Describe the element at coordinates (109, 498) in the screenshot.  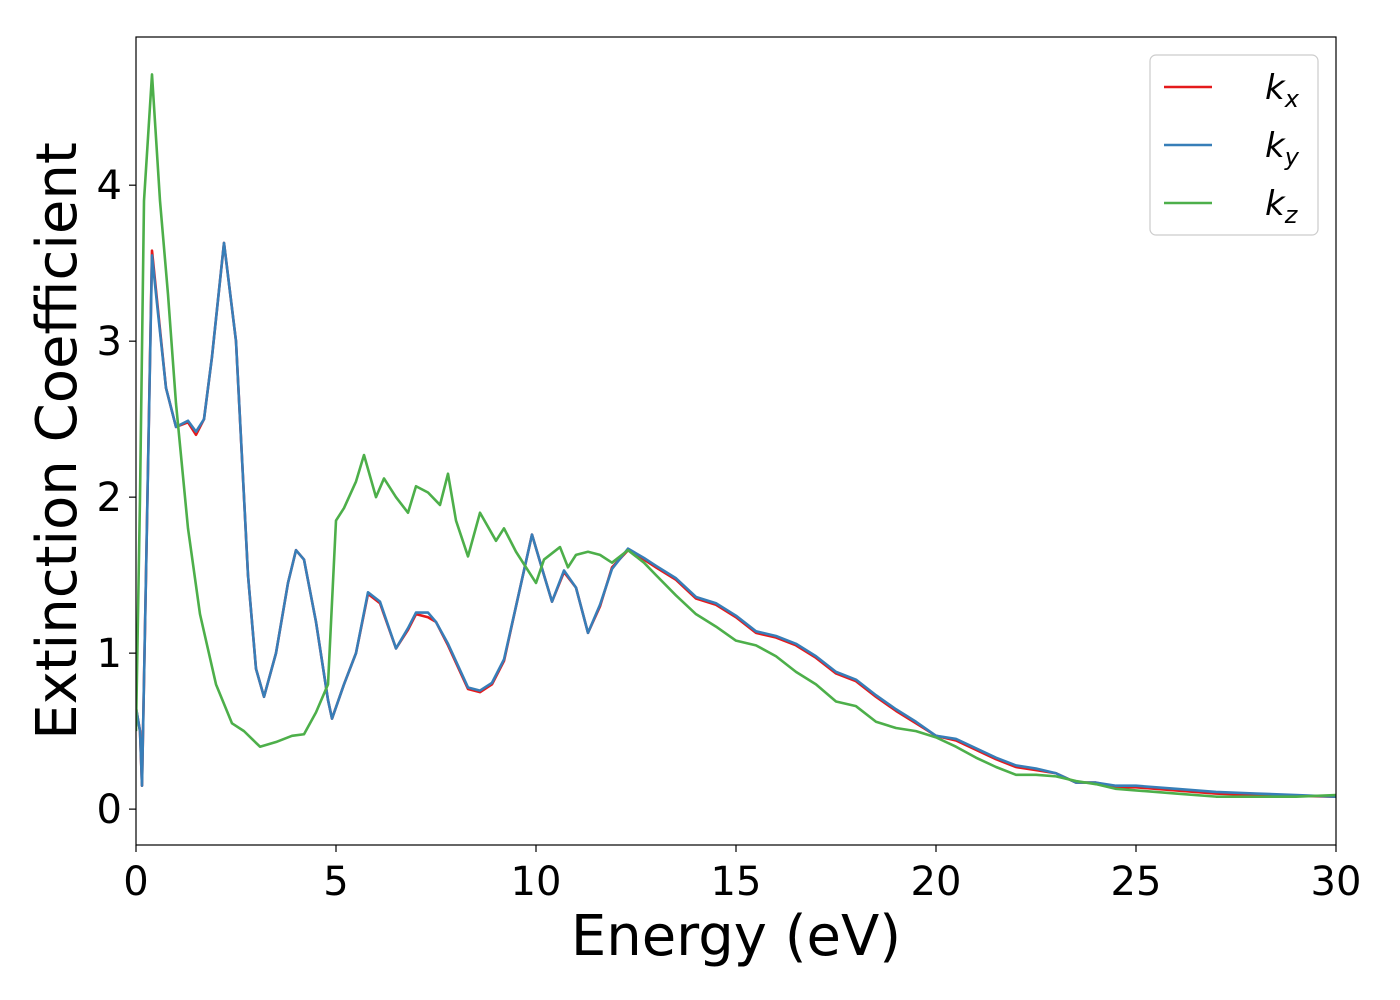
I see `y-tick-label: 2` at that location.